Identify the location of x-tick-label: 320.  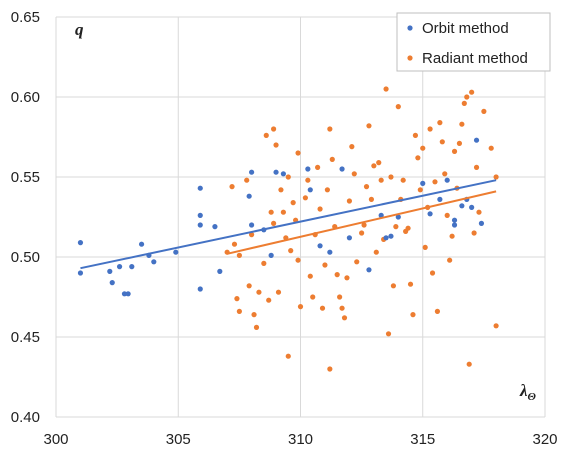
(544, 439).